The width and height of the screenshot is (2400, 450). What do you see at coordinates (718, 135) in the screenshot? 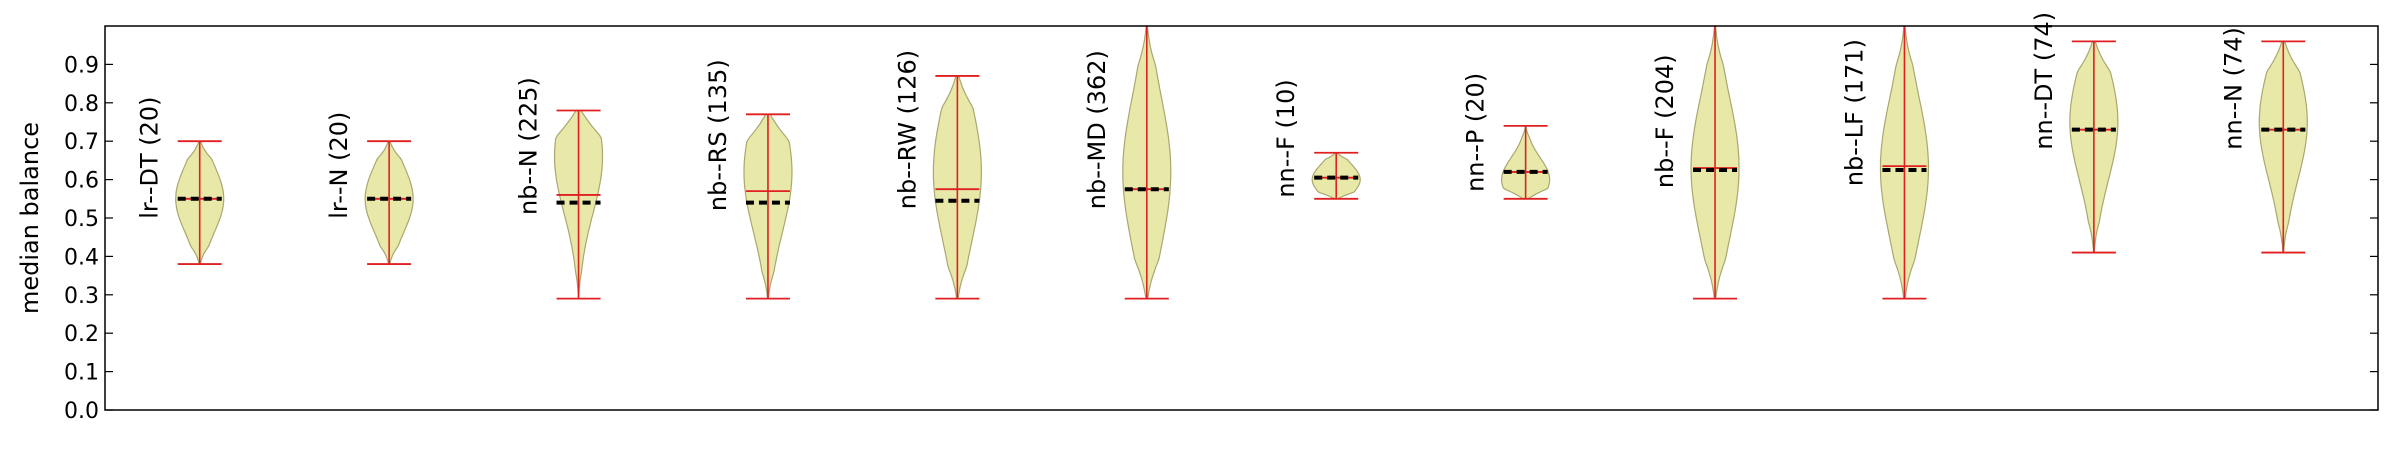
I see `violin-label: nb--RS (135)` at bounding box center [718, 135].